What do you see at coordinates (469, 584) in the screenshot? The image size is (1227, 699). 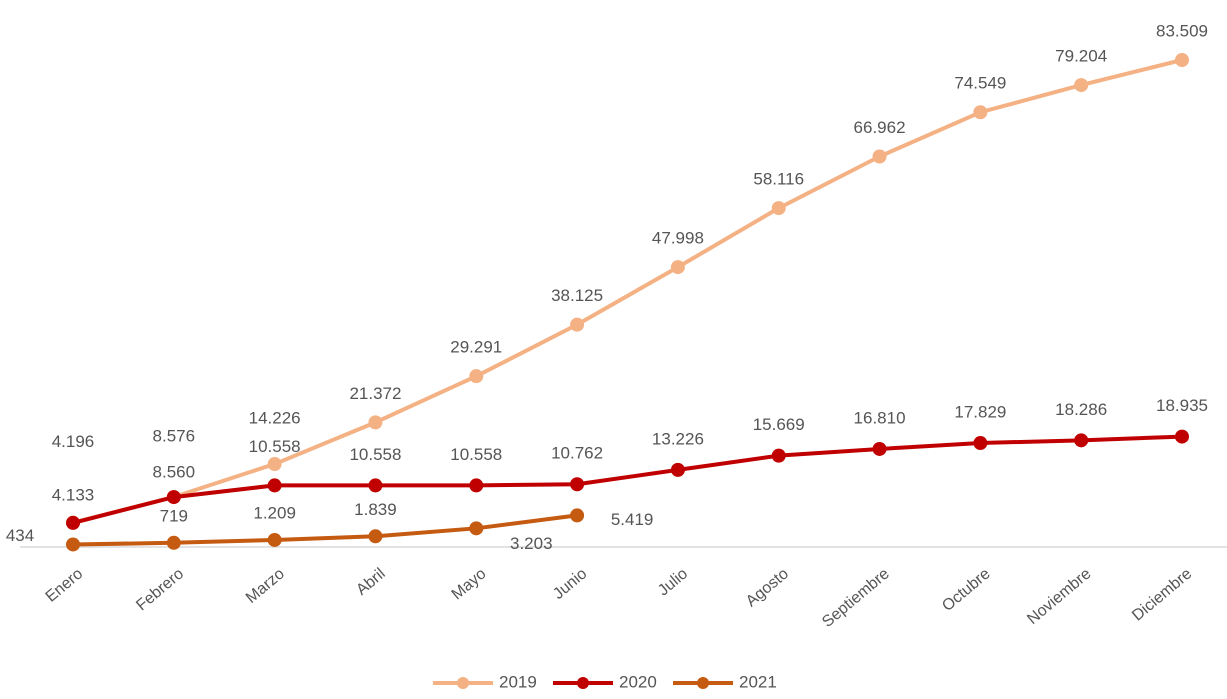 I see `x-tick-label: Mayo` at bounding box center [469, 584].